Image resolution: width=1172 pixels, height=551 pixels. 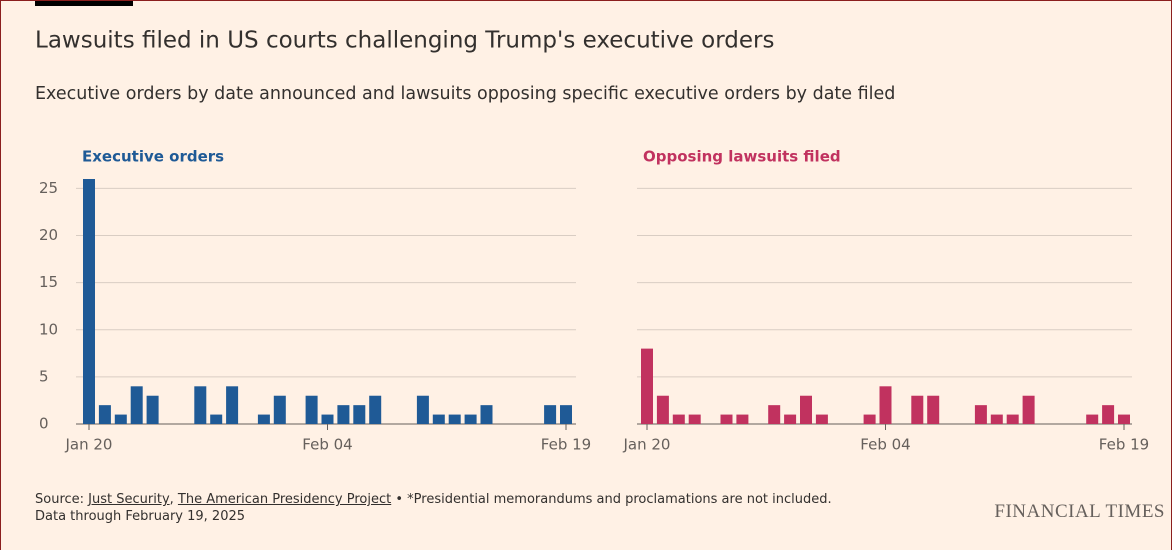 What do you see at coordinates (60, 499) in the screenshot?
I see `source-label: Source:` at bounding box center [60, 499].